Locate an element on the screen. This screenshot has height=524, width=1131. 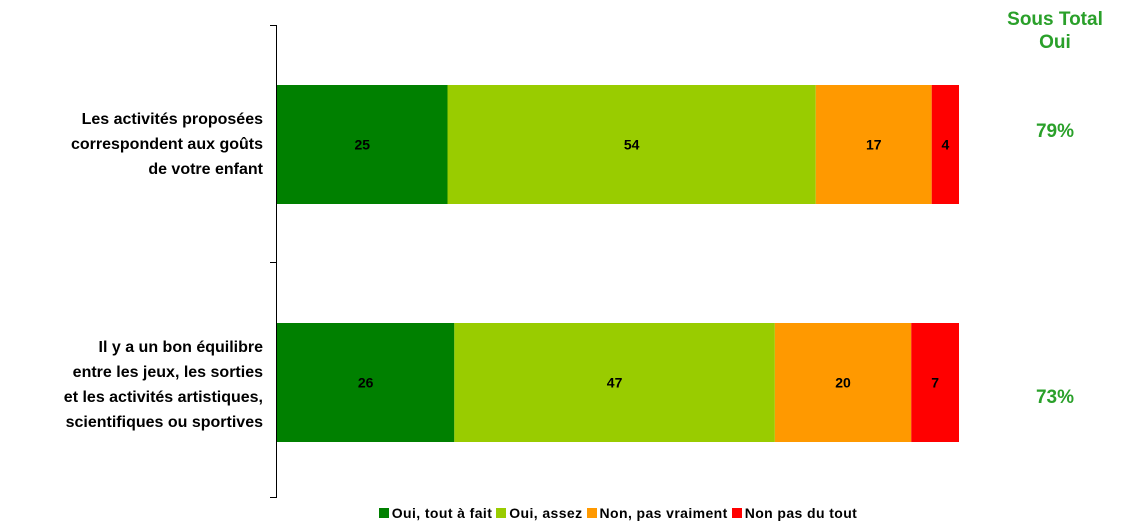
data-label-2-3: 20 is located at coordinates (843, 383).